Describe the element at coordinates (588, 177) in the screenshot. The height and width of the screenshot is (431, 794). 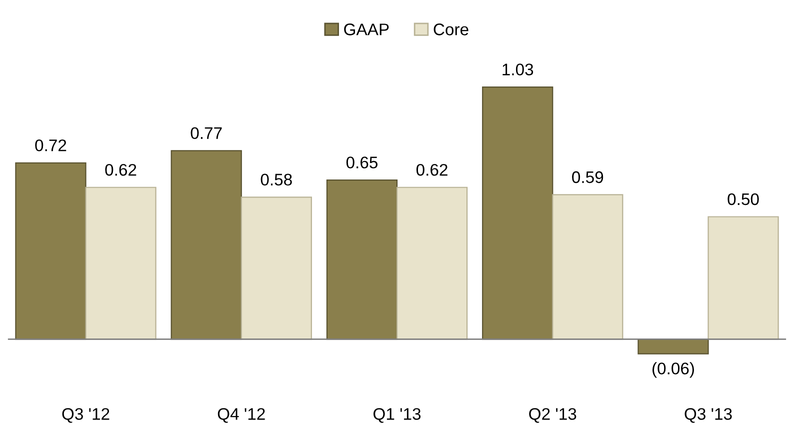
I see `data-label: 0.59` at that location.